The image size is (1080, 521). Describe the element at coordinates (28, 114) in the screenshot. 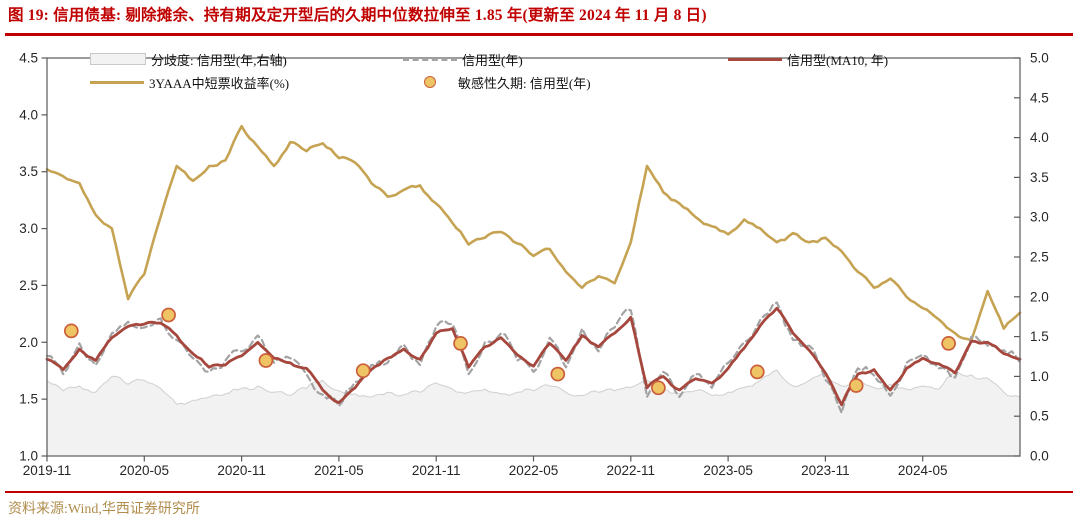

I see `left-axis-tick-label: 4.0` at that location.